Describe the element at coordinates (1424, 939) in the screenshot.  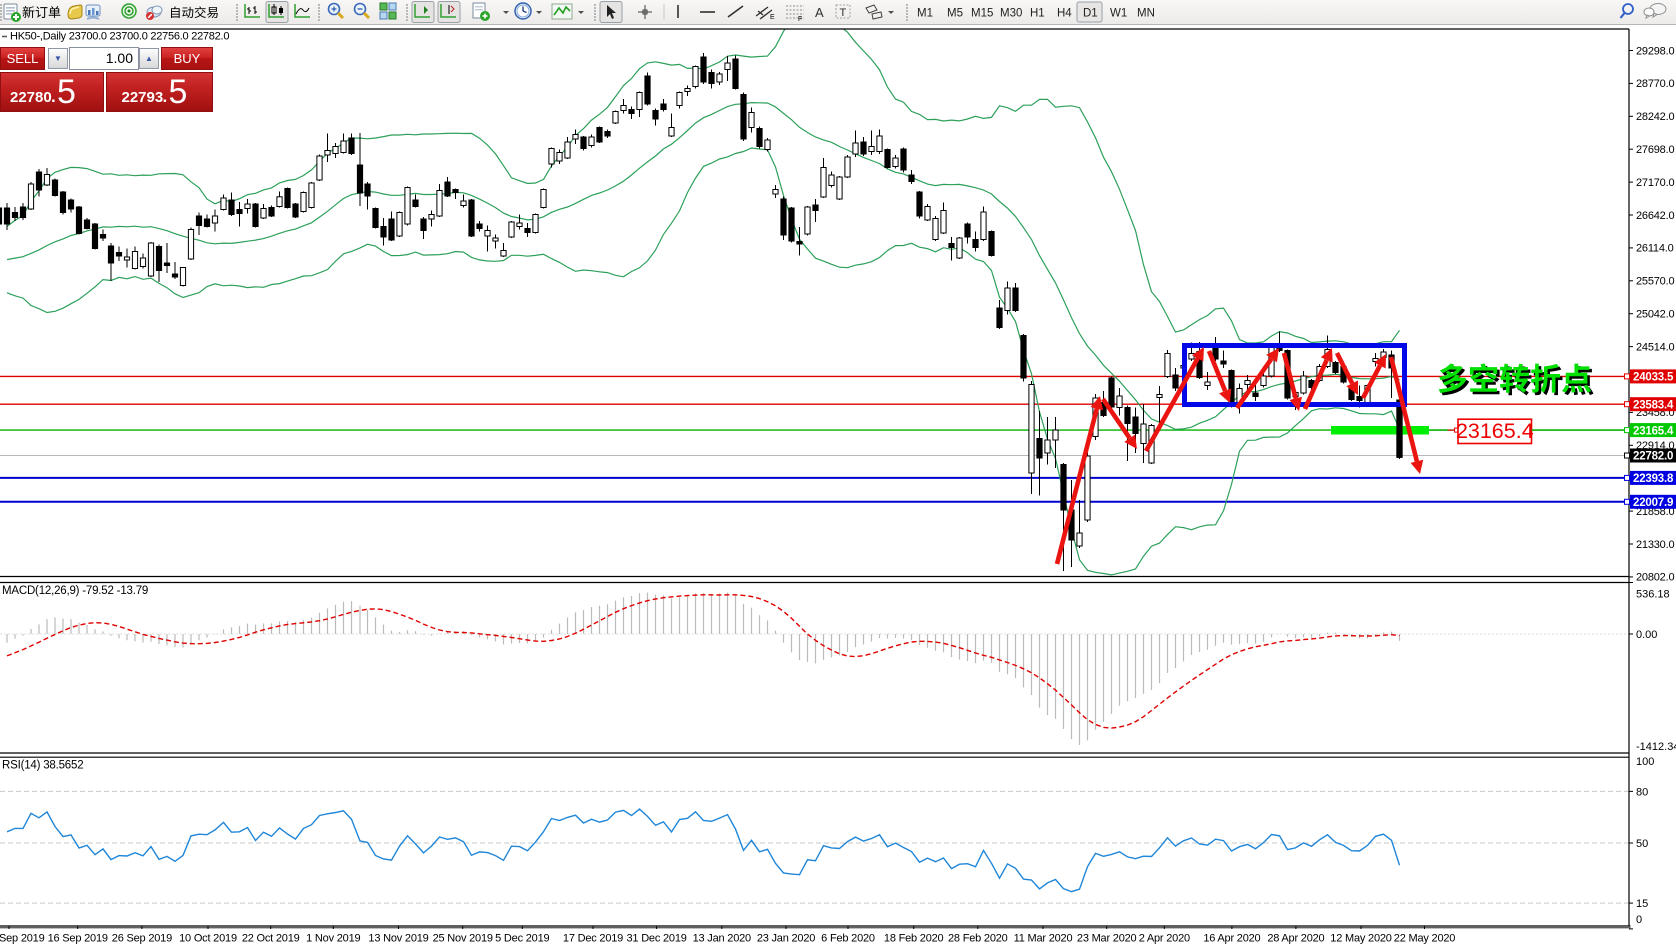
I see `svg-text: 22 May 2020` at that location.